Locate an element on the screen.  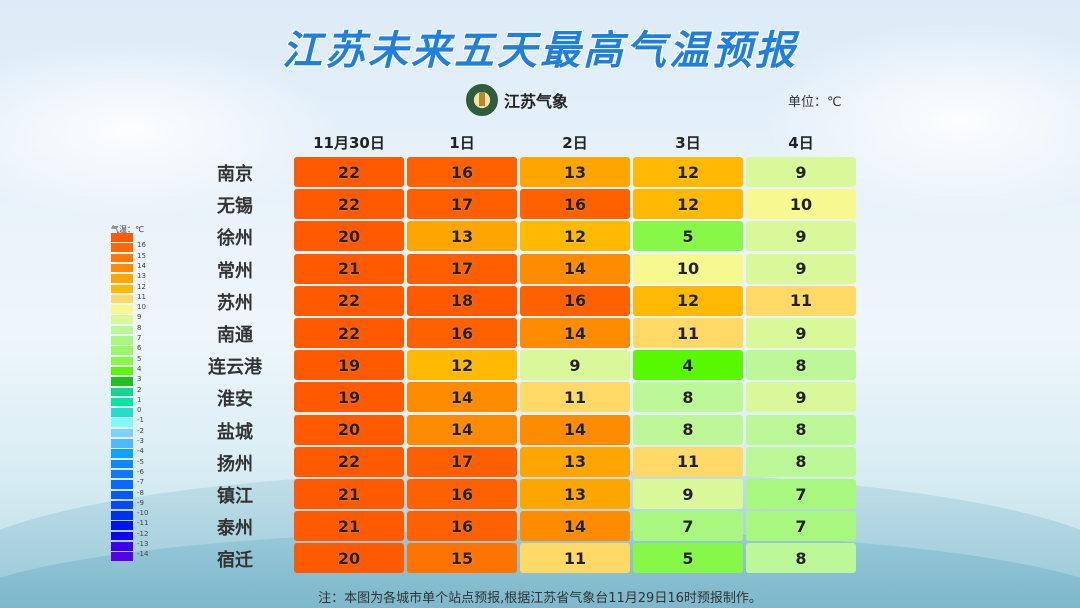
legend-tick-label: -1 is located at coordinates (140, 420).